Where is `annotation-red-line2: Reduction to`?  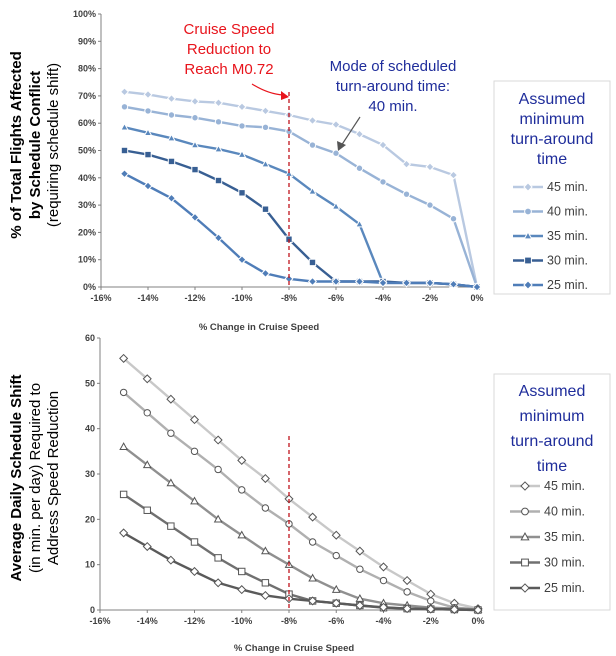
annotation-red-line2: Reduction to is located at coordinates (229, 49).